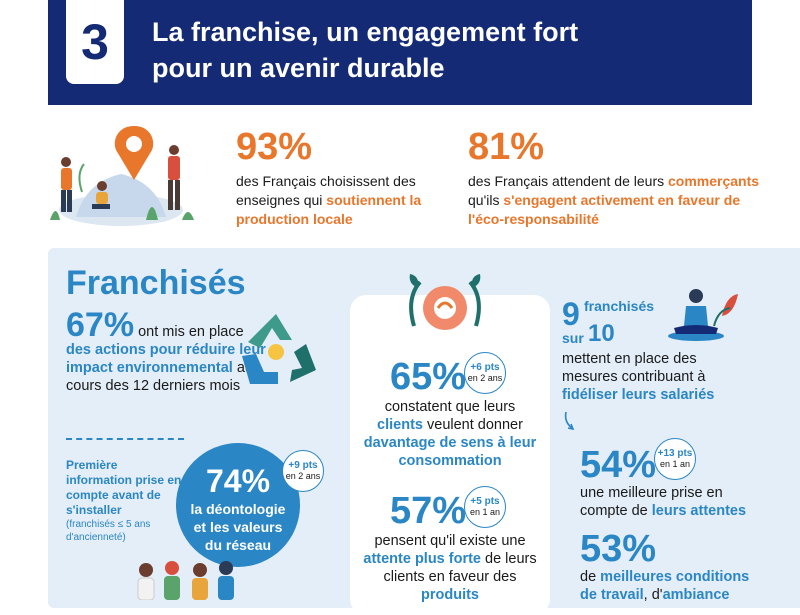 The height and width of the screenshot is (615, 800). I want to click on meditation-person-icon, so click(703, 315).